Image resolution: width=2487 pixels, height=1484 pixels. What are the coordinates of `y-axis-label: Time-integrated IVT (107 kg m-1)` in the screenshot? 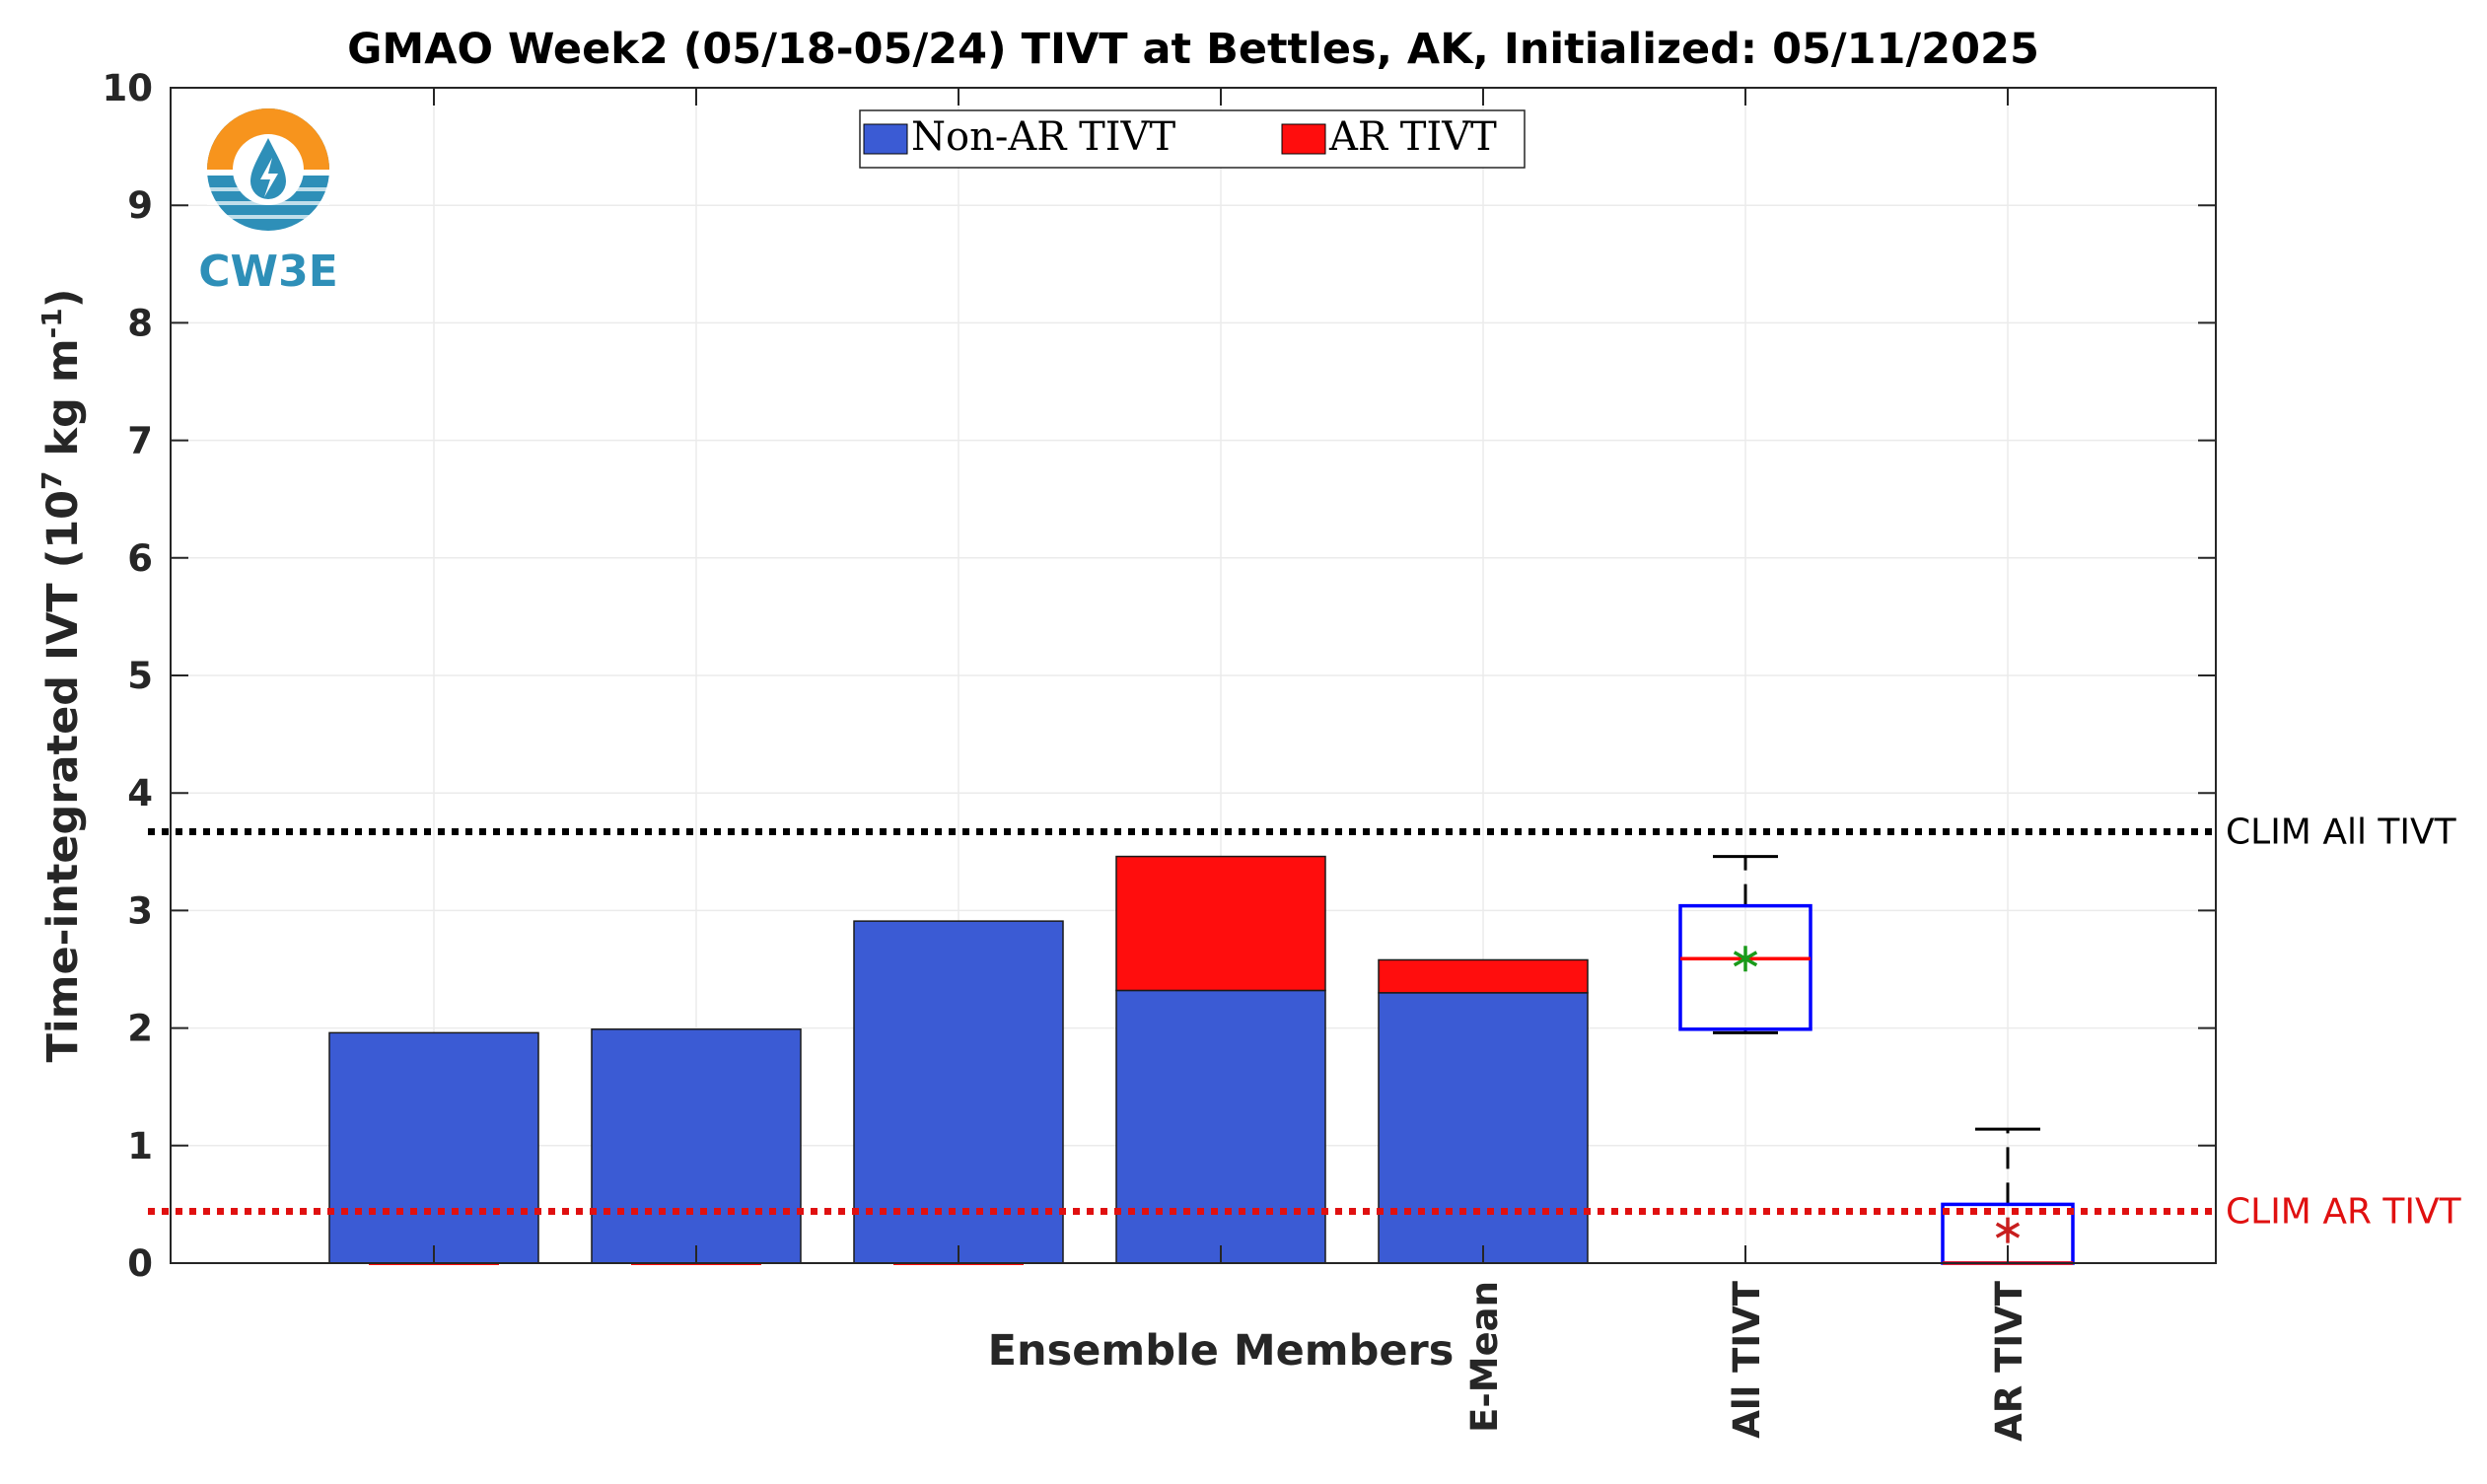 It's located at (62, 676).